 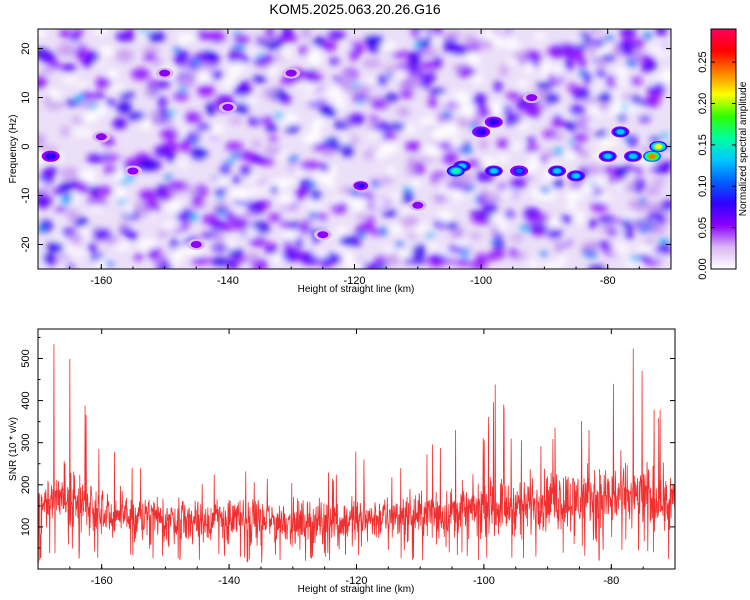 What do you see at coordinates (26, 400) in the screenshot?
I see `y-tick-label: 400` at bounding box center [26, 400].